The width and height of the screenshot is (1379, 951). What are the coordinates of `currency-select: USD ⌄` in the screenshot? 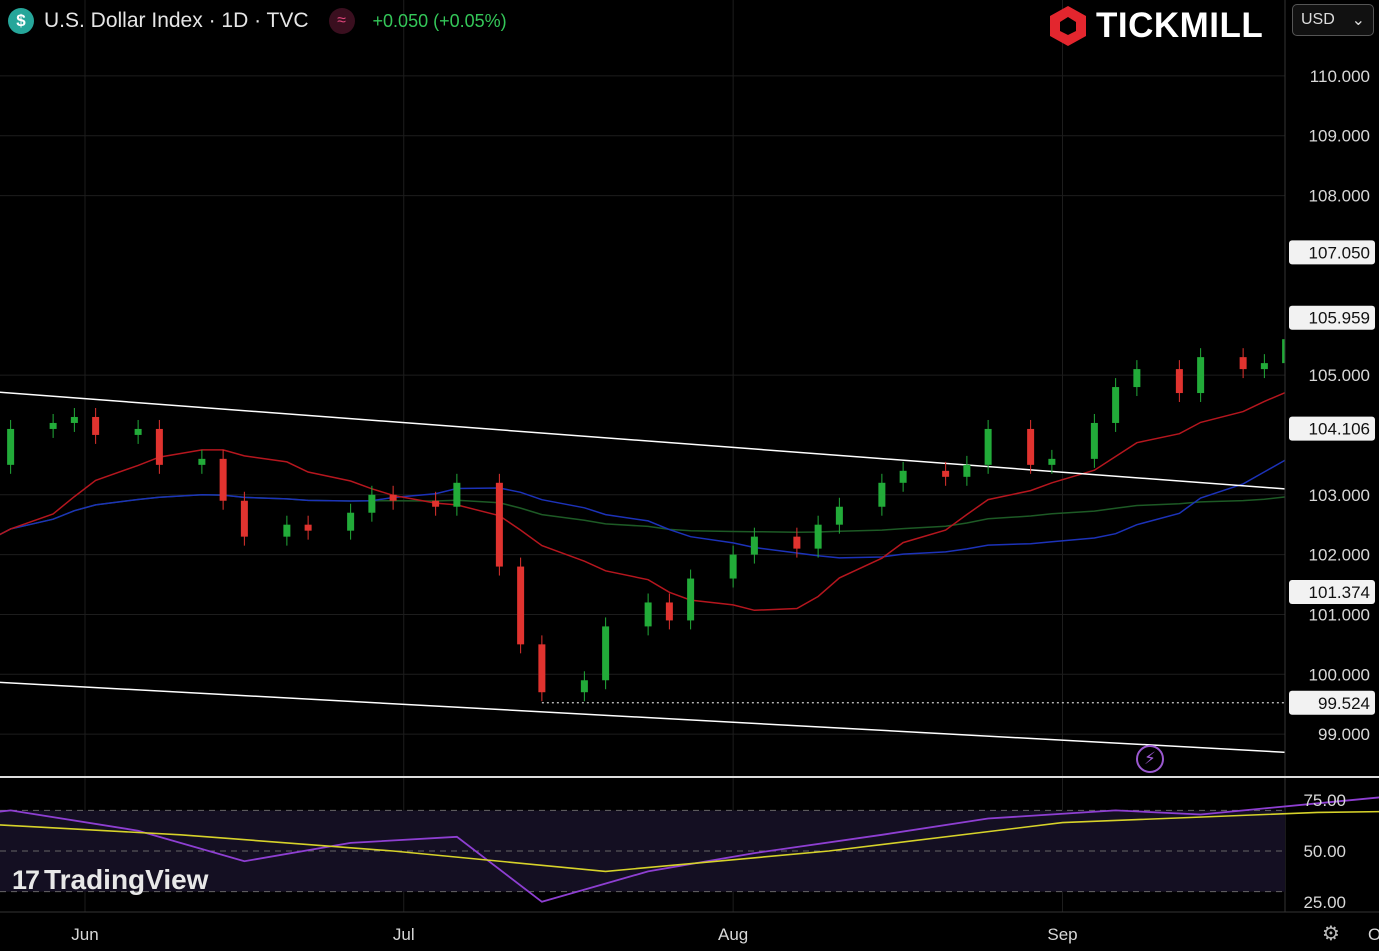 It's located at (1333, 20).